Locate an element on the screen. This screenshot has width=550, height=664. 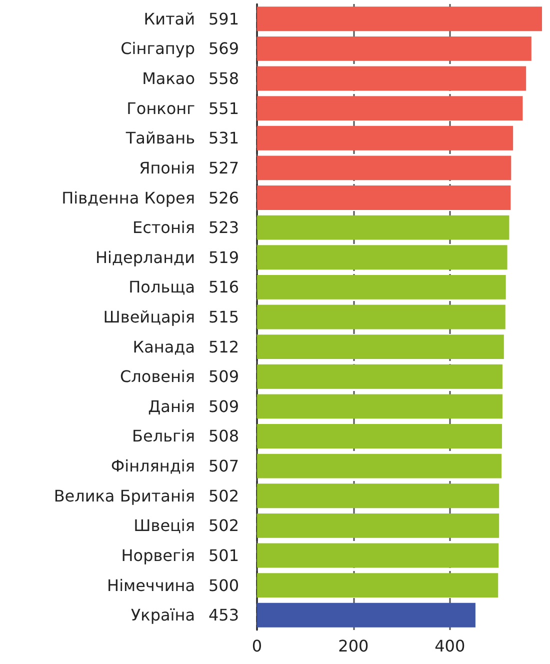
x-tick-label: 0 is located at coordinates (257, 646).